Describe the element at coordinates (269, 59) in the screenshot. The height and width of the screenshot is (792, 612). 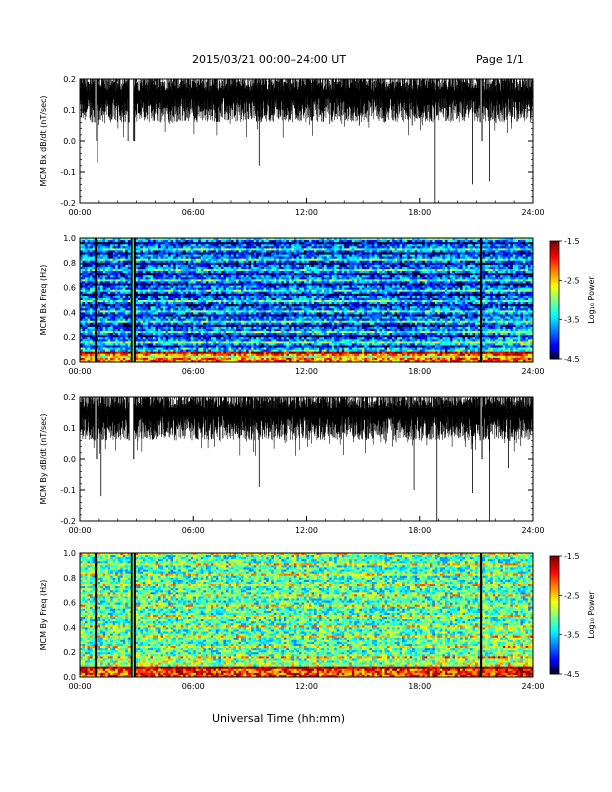
I see `date-range-title: 2015/03/21 00:00–24:00 UT` at that location.